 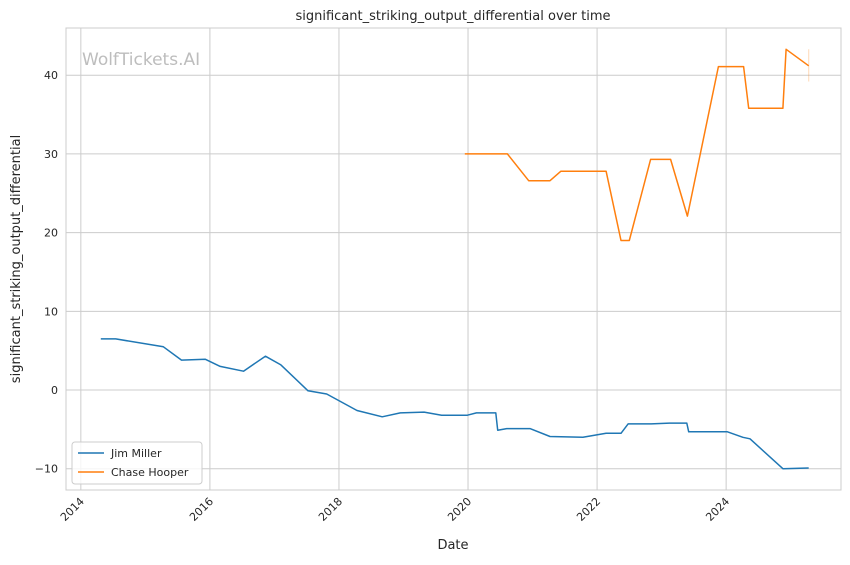 I want to click on y-tick-label: −10, so click(x=46, y=469).